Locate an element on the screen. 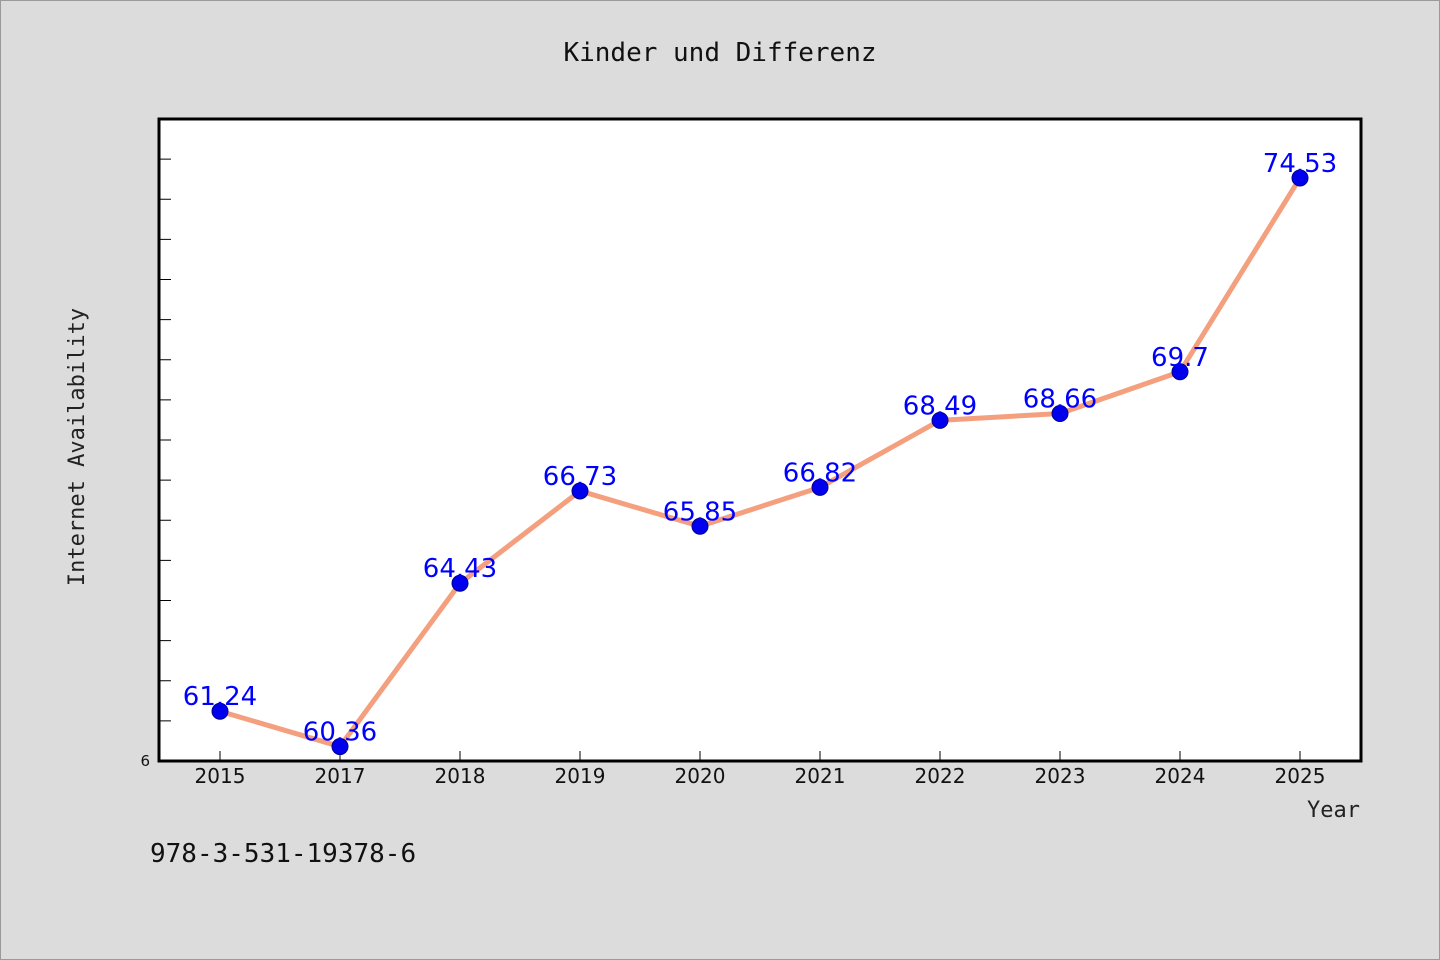  data-label: 68.66 is located at coordinates (1060, 400).